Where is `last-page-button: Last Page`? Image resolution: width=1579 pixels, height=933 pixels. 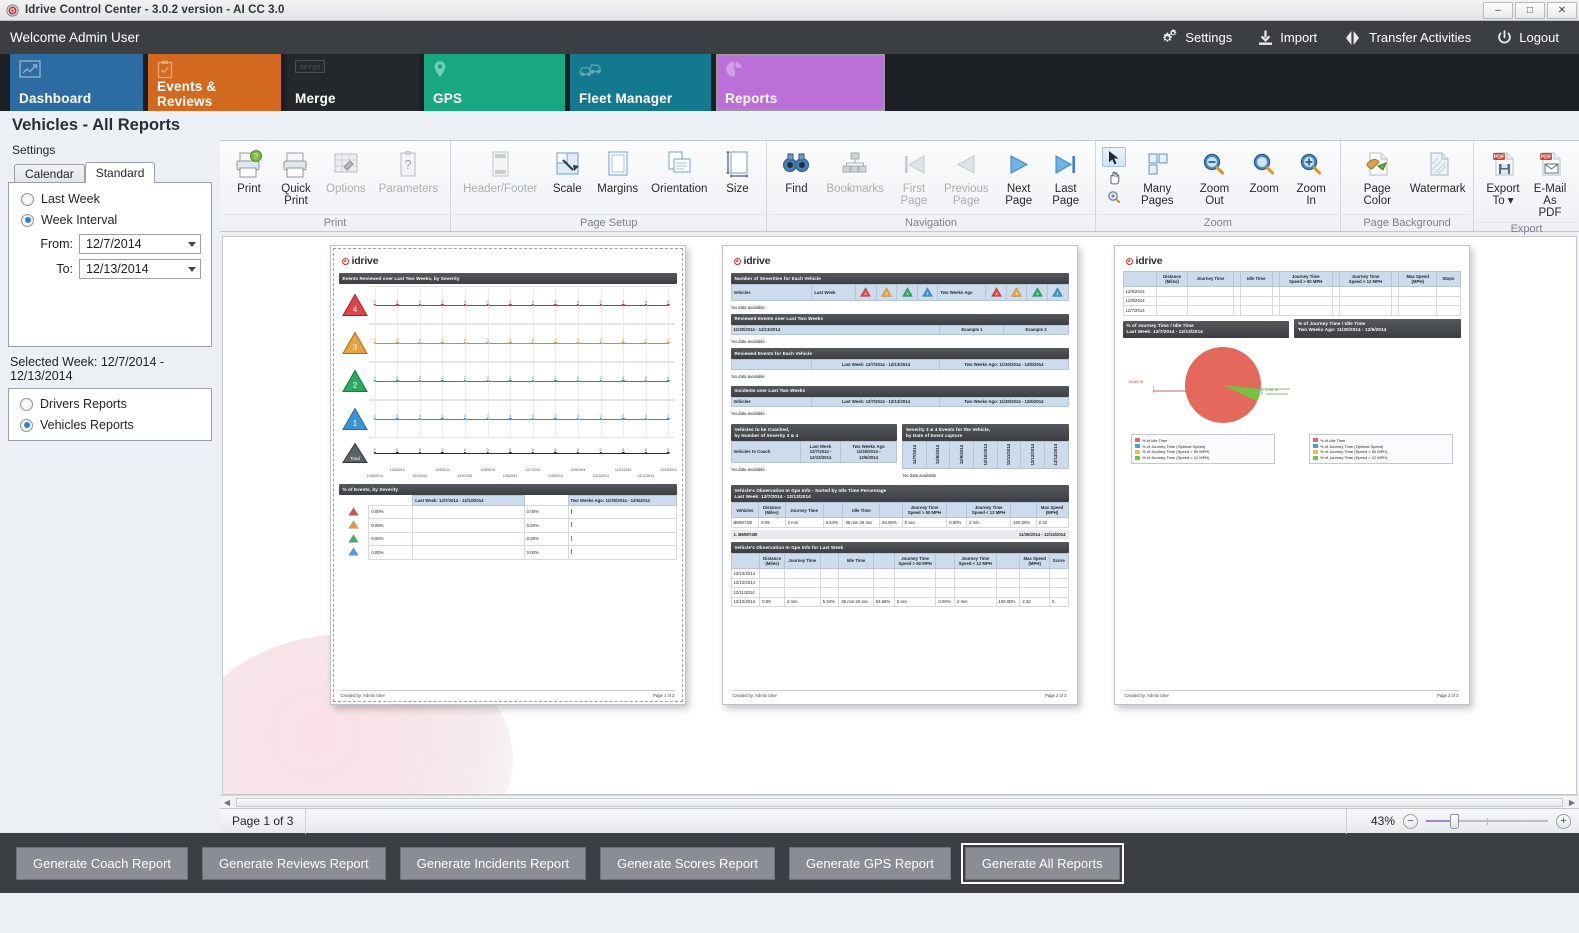
last-page-button: Last Page is located at coordinates (1066, 177).